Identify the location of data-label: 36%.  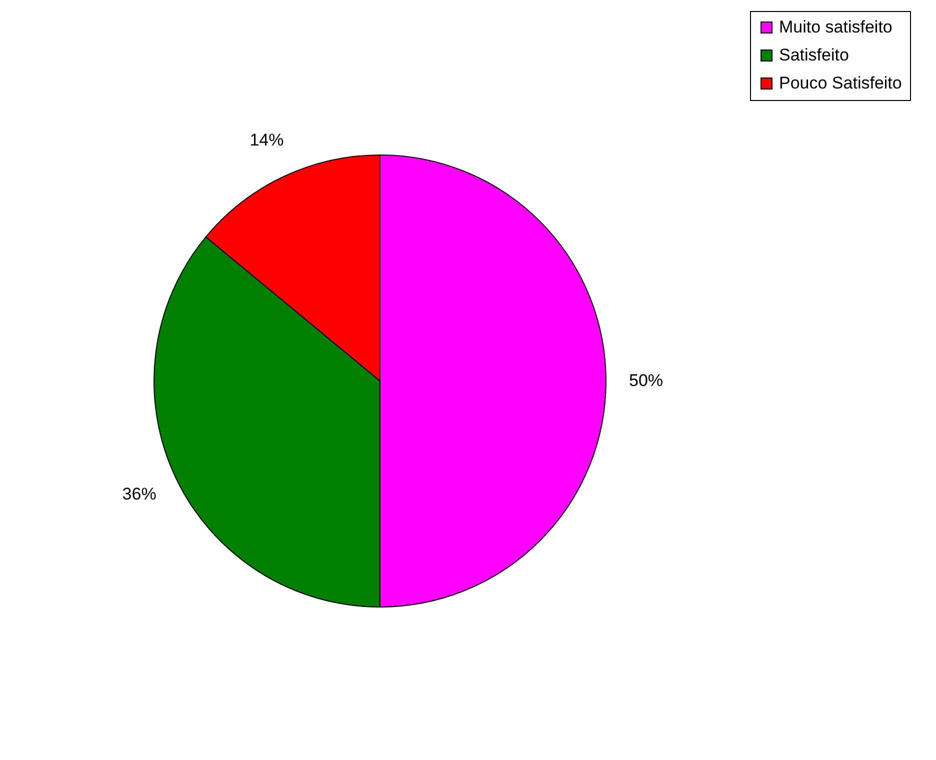
(139, 494).